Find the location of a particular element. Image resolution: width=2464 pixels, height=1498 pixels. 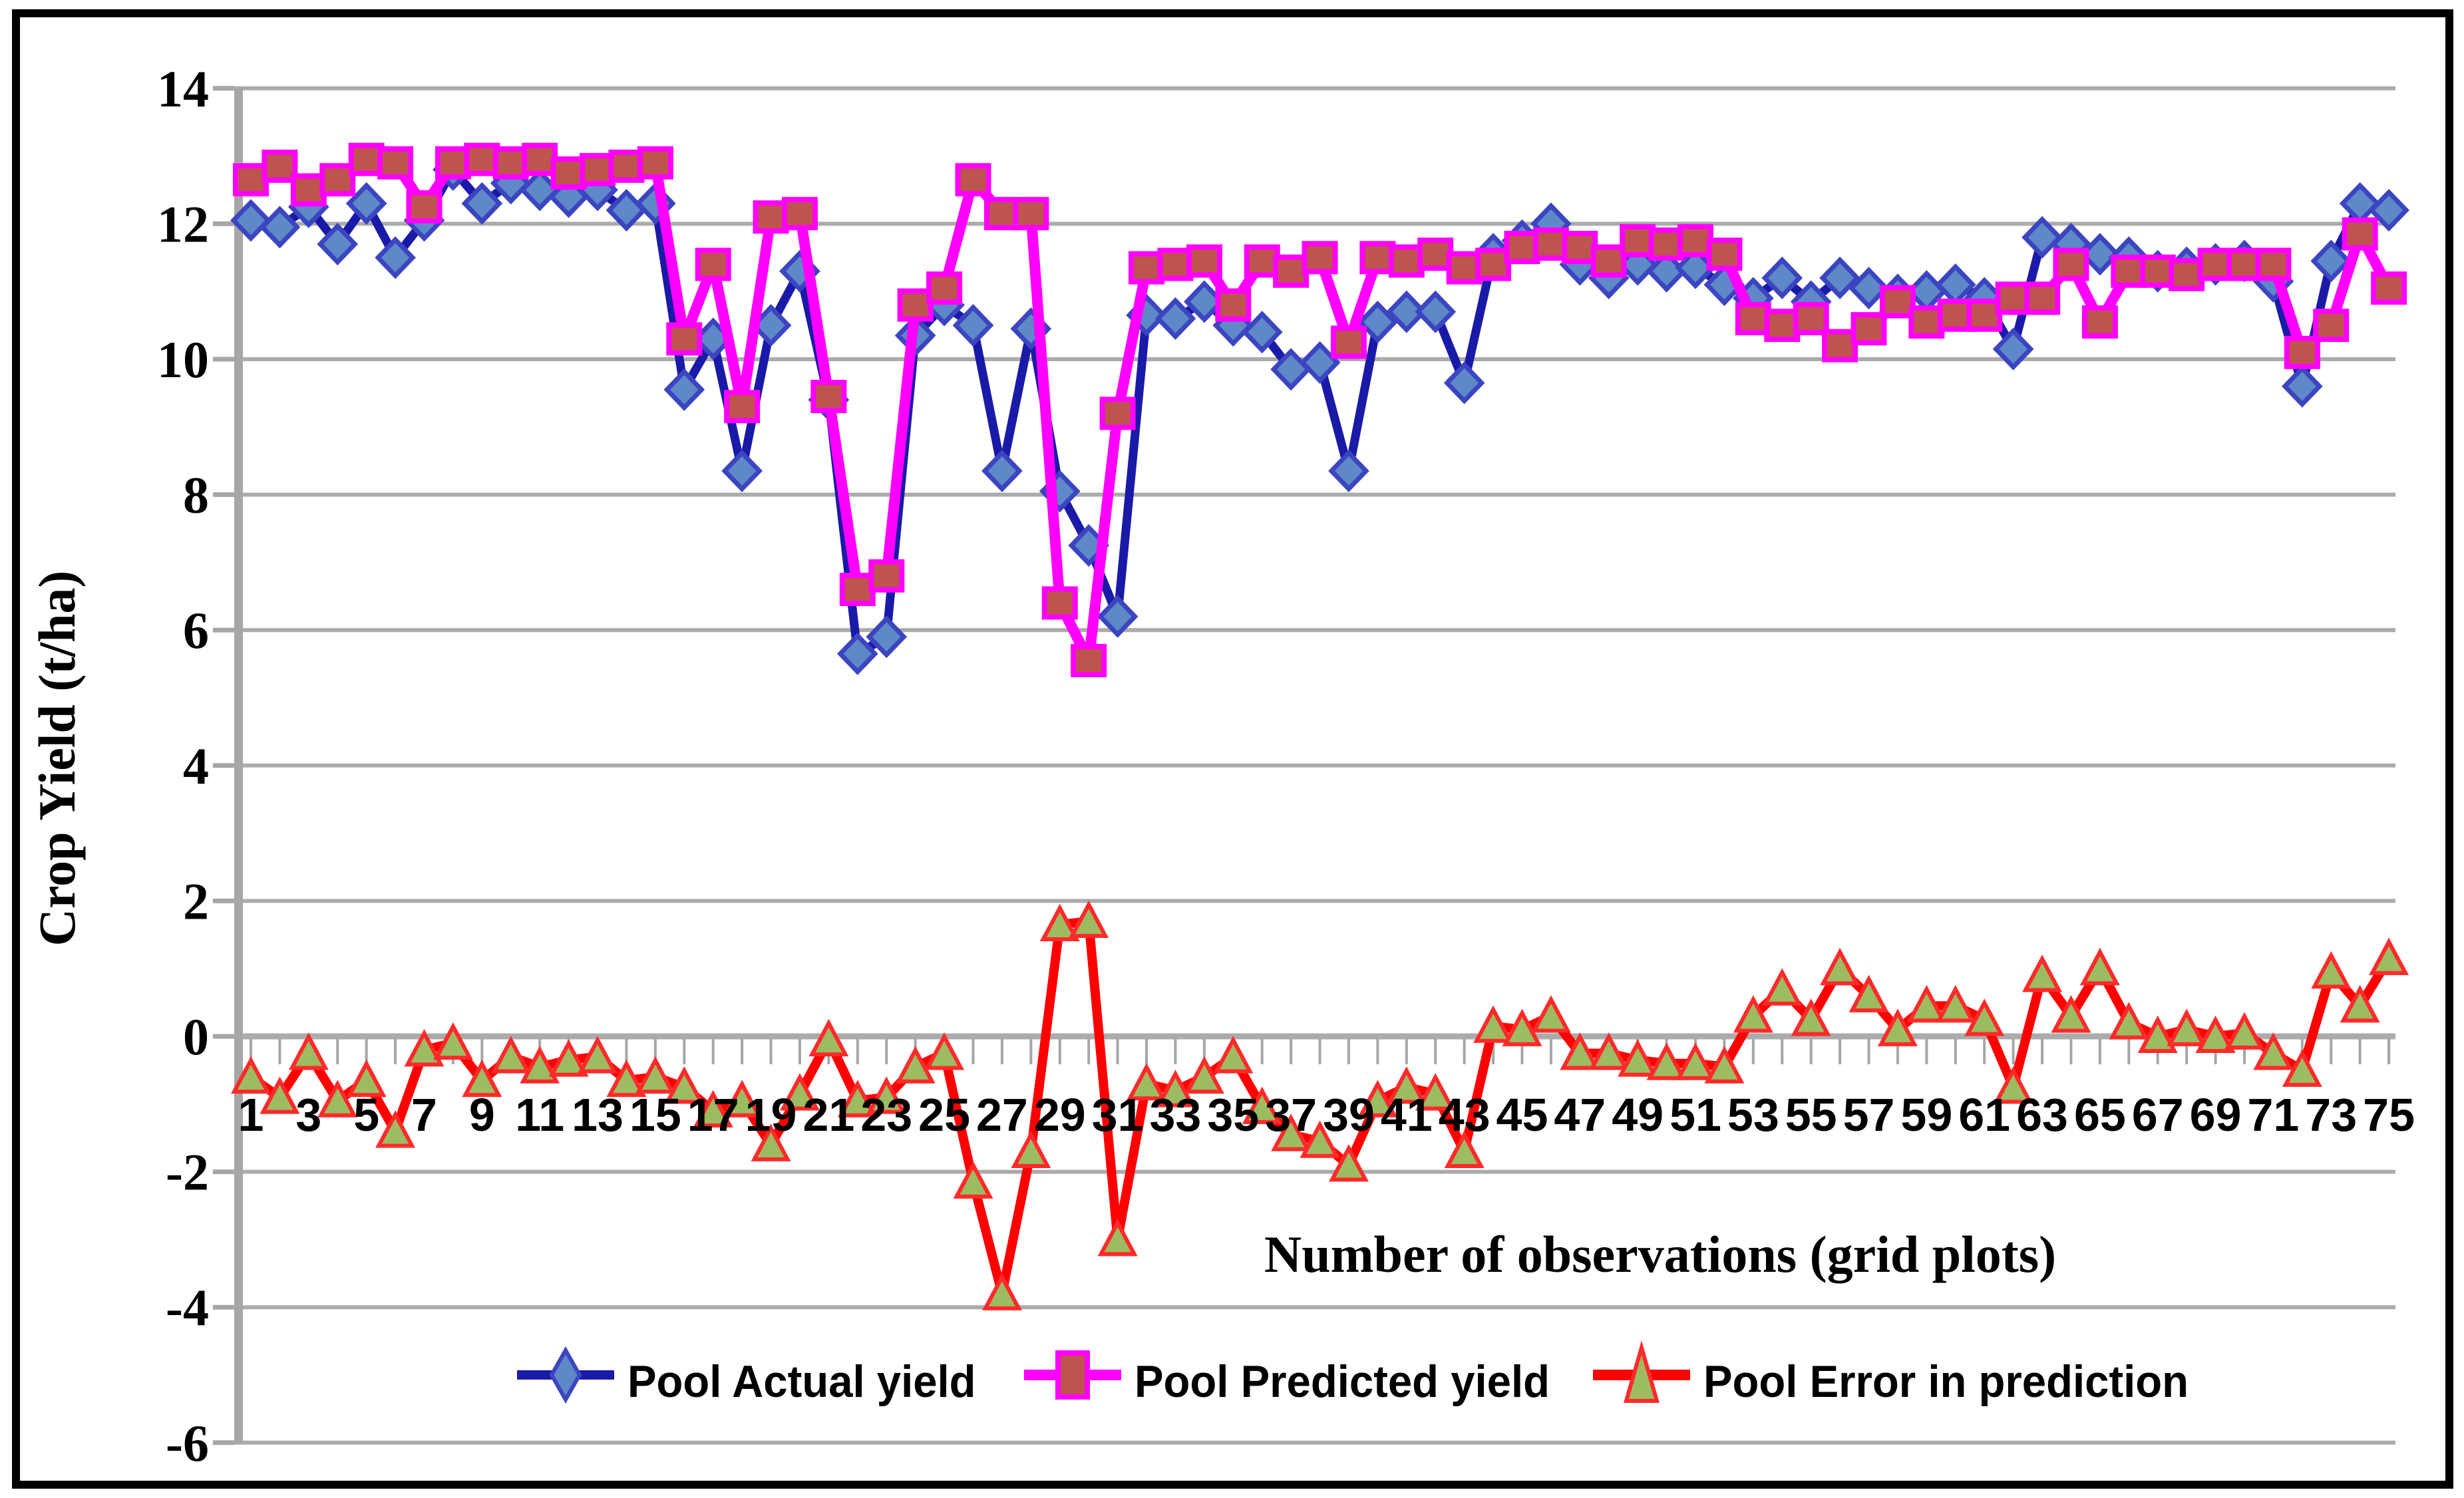

x-tick-label: 25 is located at coordinates (944, 1115).